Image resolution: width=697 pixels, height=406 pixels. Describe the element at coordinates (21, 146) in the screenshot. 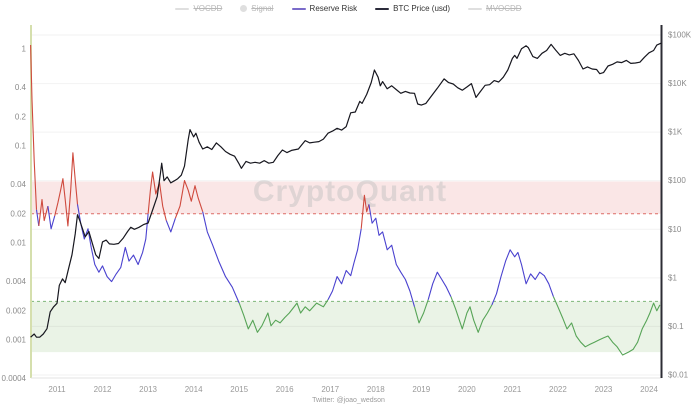

I see `left-axis-tick-label: 0.1` at that location.